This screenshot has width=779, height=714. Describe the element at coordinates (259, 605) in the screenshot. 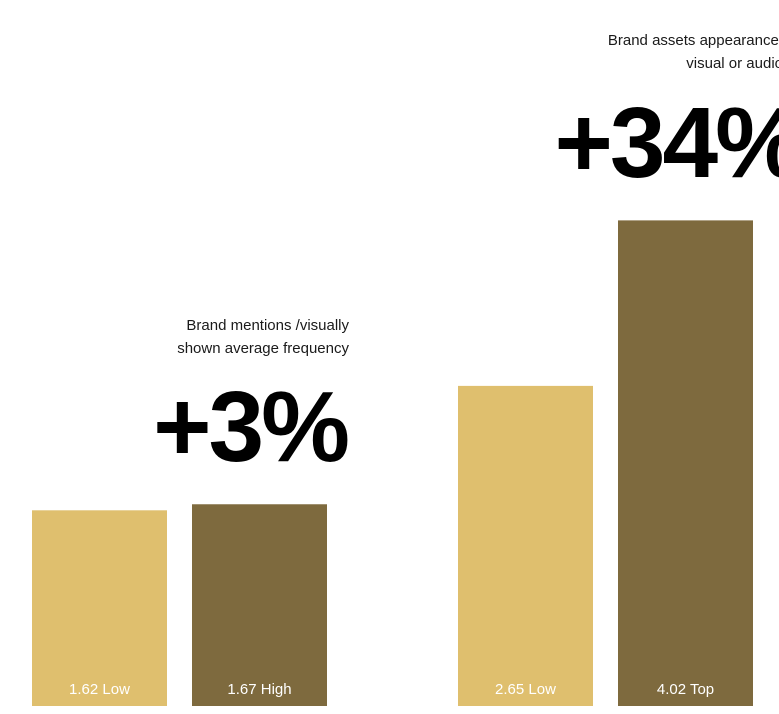

I see `bar-1-high` at that location.